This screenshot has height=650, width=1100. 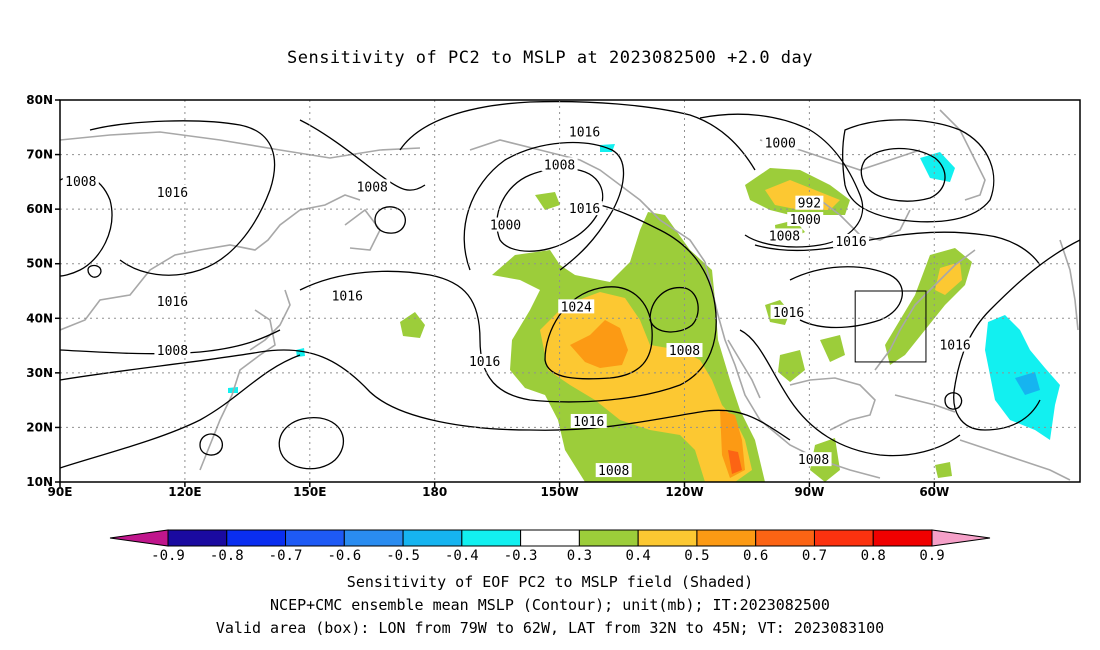 I want to click on colorbar-label: -0.9, so click(x=168, y=556).